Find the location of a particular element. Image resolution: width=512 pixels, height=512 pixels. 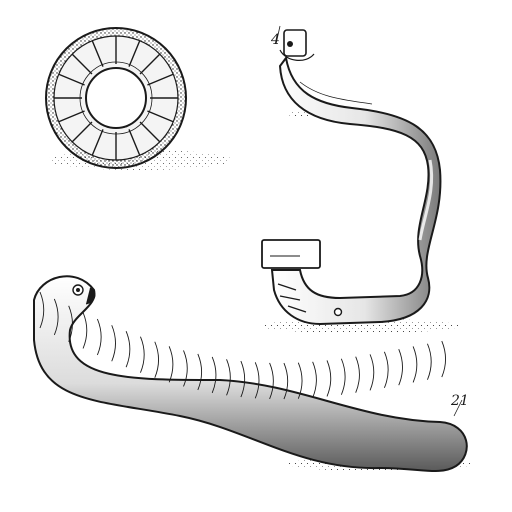

figure-label-lower: 21 is located at coordinates (460, 401).